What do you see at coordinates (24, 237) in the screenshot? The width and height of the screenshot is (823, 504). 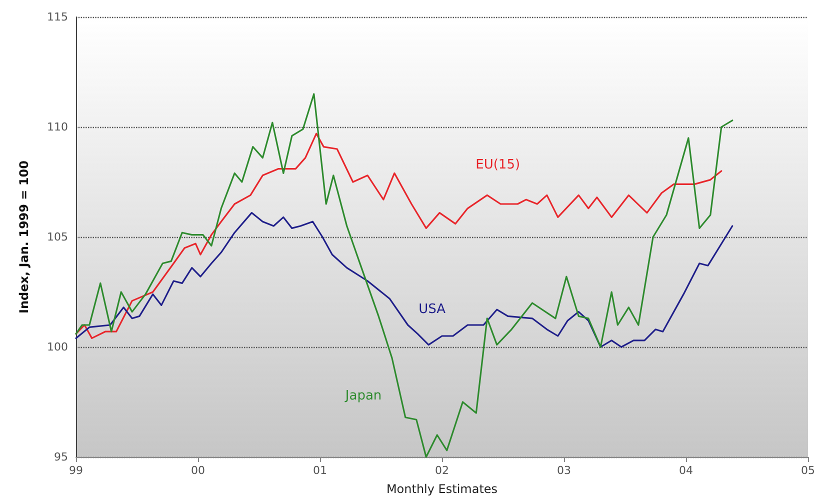 I see `y-axis-title: Index, Jan. 1999 = 100` at bounding box center [24, 237].